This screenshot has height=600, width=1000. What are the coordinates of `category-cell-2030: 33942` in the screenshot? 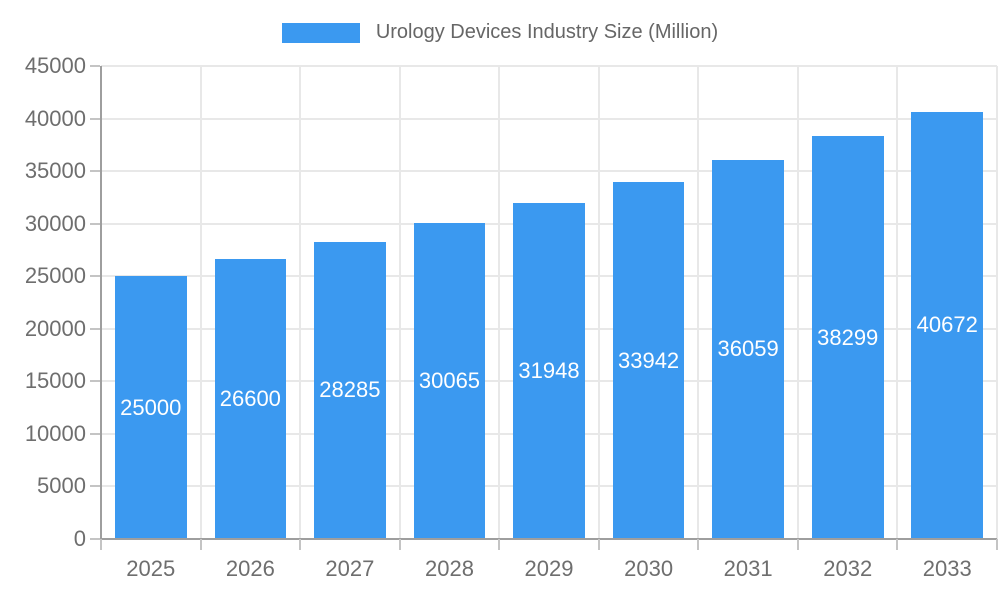 It's located at (649, 302).